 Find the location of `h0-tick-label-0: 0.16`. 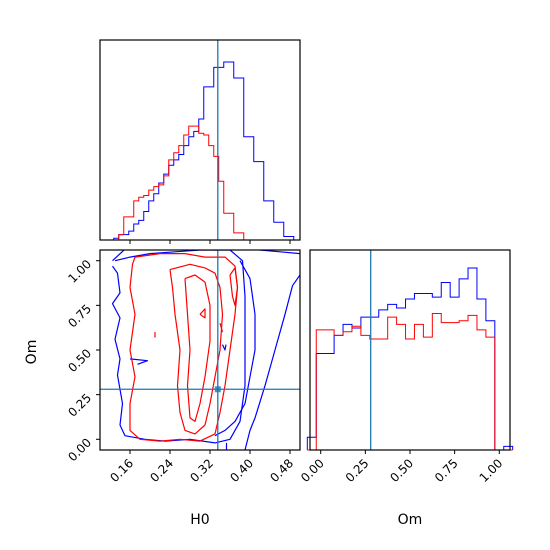

h0-tick-label-0: 0.16 is located at coordinates (121, 470).